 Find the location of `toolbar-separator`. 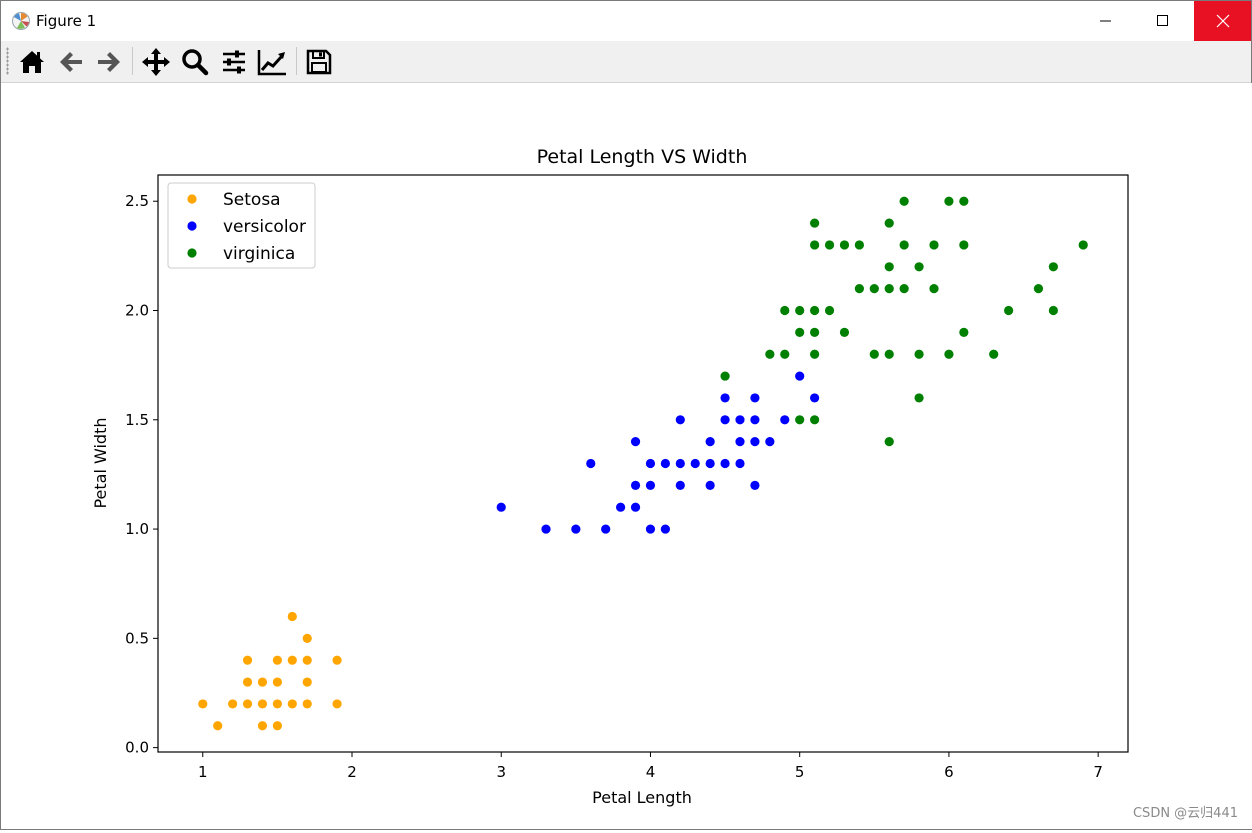

toolbar-separator is located at coordinates (296, 61).